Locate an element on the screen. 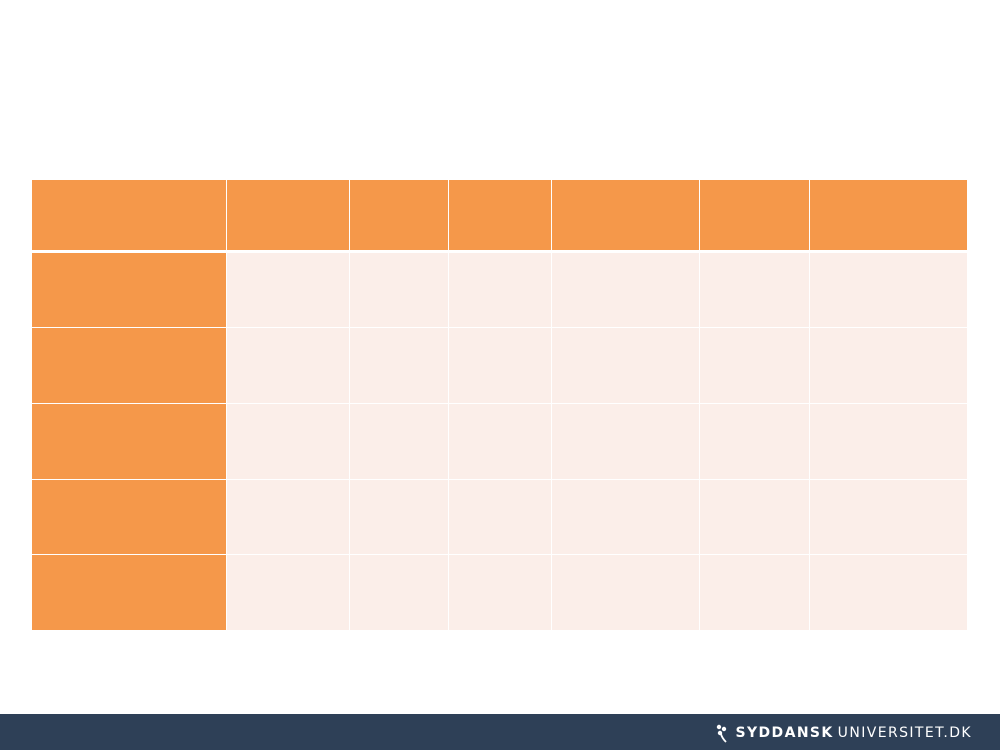 This screenshot has width=1000, height=750. university-logo: SYDDANSK UNIVERSITET.DK is located at coordinates (843, 733).